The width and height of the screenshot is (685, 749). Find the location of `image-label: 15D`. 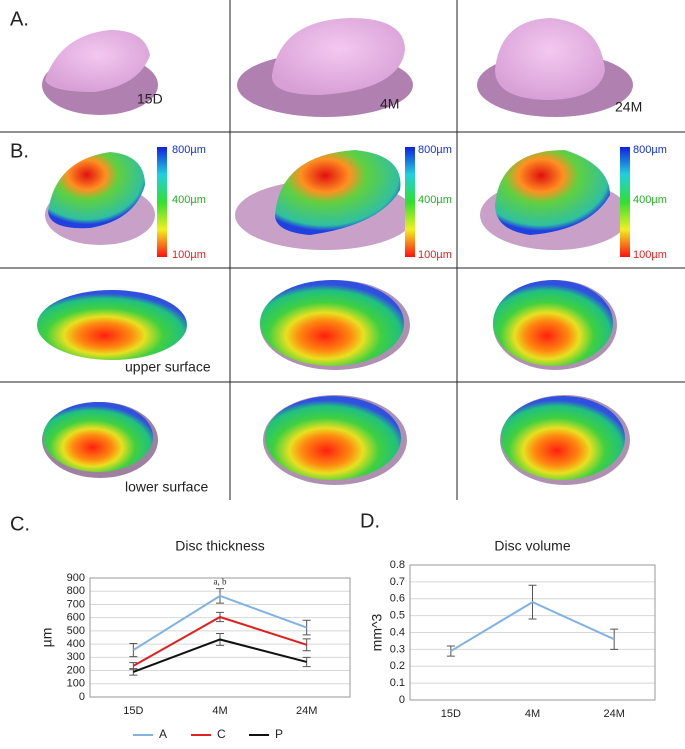

image-label: 15D is located at coordinates (150, 99).